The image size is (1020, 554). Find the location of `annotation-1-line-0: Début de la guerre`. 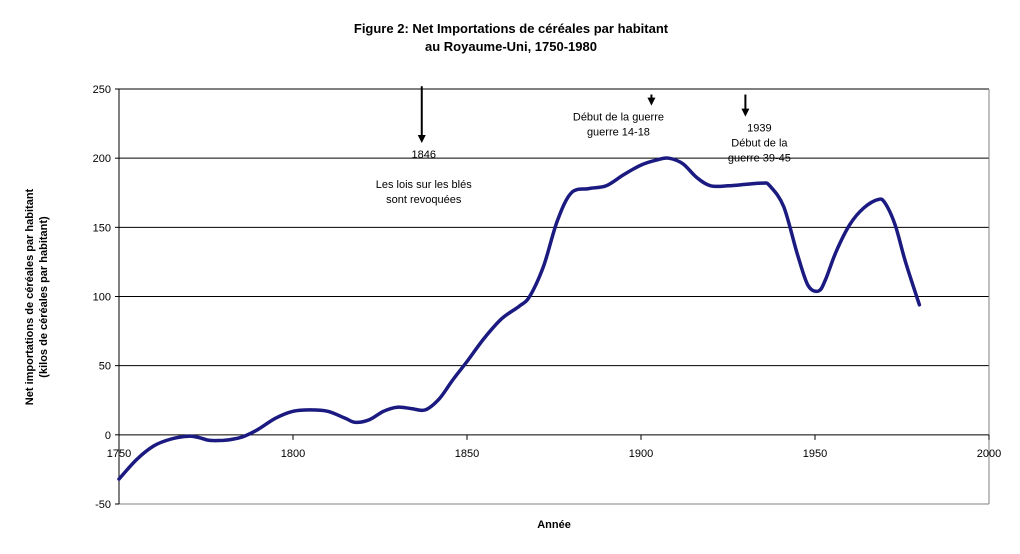

annotation-1-line-0: Début de la guerre is located at coordinates (618, 118).